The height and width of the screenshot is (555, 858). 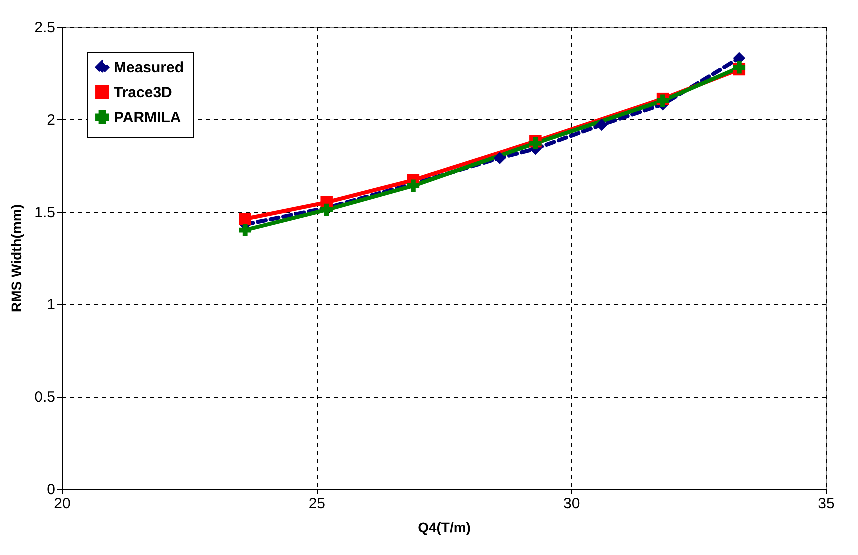 I want to click on y-tick-label: 2, so click(x=51, y=120).